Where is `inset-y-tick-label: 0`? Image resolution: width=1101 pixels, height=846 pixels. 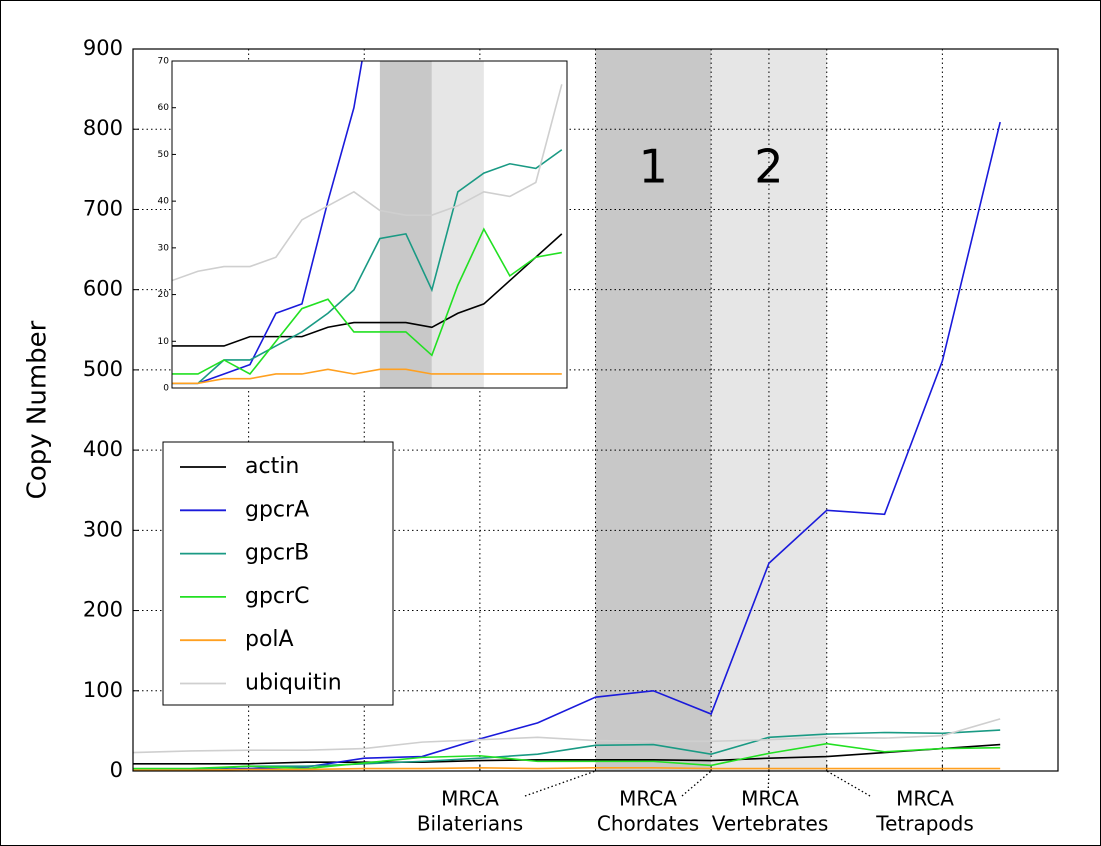
inset-y-tick-label: 0 is located at coordinates (166, 389).